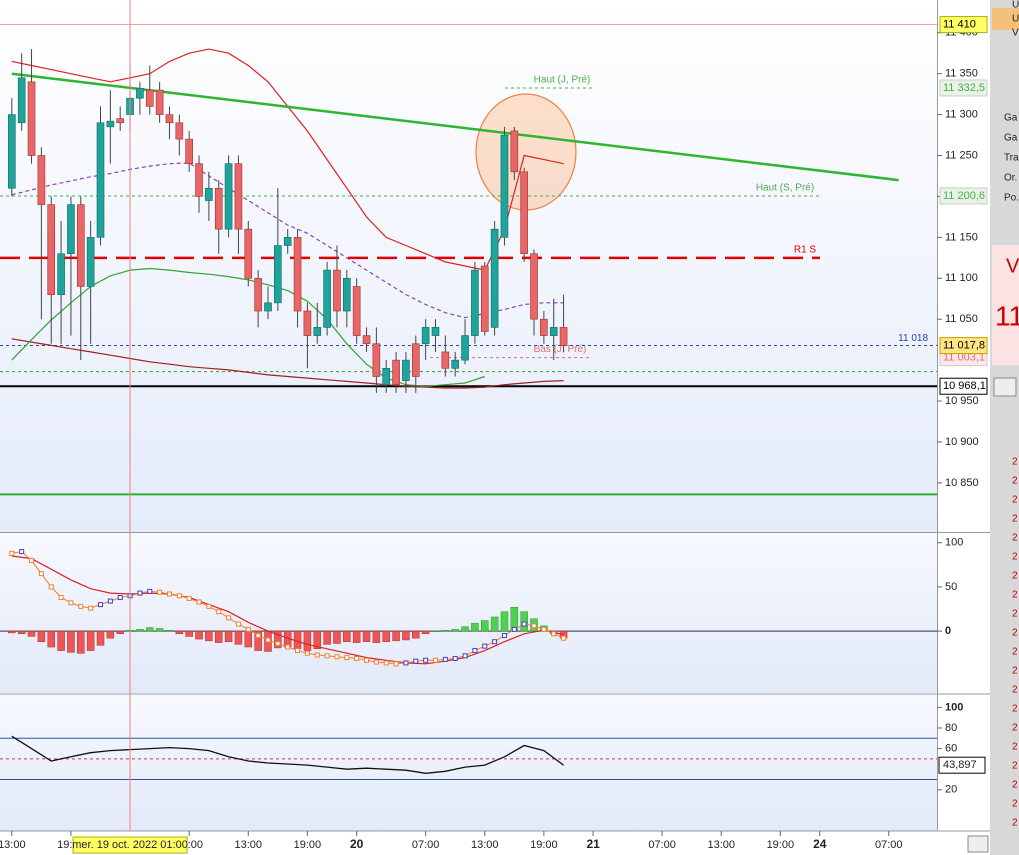 Image resolution: width=1019 pixels, height=855 pixels. What do you see at coordinates (1011, 118) in the screenshot?
I see `side-label: Ga` at bounding box center [1011, 118].